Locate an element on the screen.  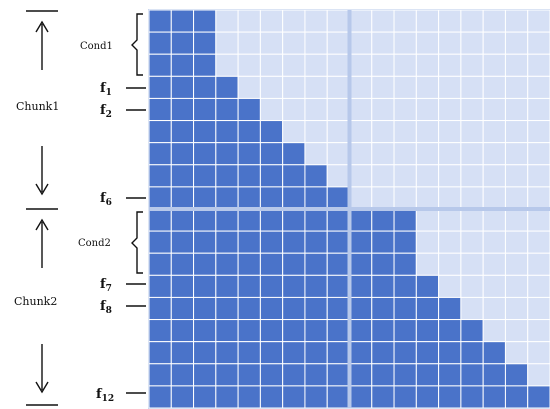
chunk2-up-arrowhead is located at coordinates (42, 224).